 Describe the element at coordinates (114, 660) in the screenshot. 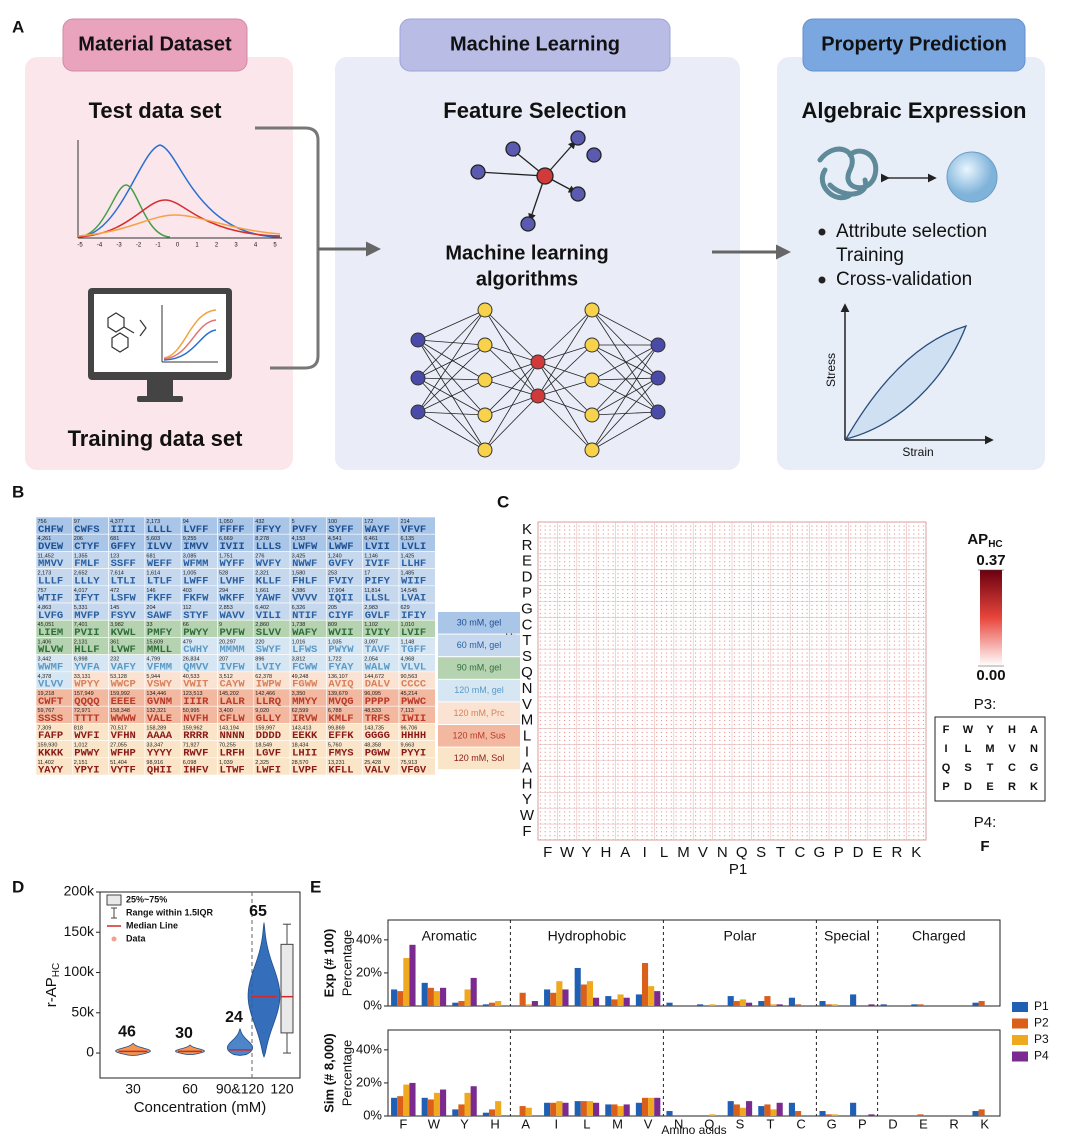

I see `cell-count: 232` at that location.